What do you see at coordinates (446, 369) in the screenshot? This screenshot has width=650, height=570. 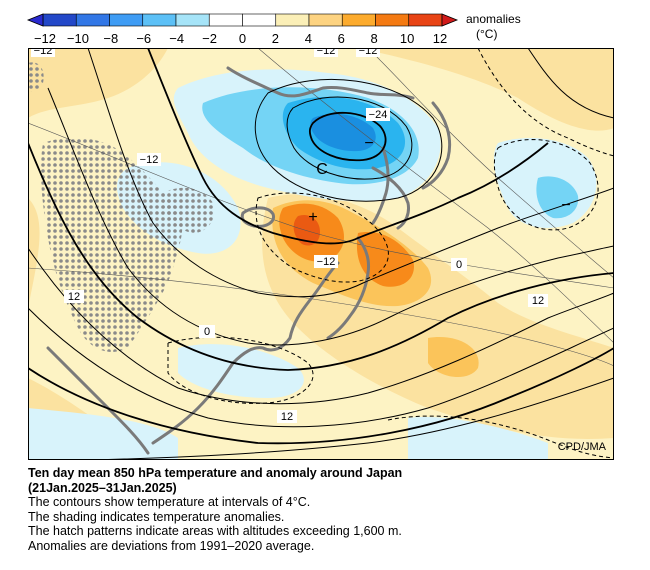 I see `warm-area-small` at bounding box center [446, 369].